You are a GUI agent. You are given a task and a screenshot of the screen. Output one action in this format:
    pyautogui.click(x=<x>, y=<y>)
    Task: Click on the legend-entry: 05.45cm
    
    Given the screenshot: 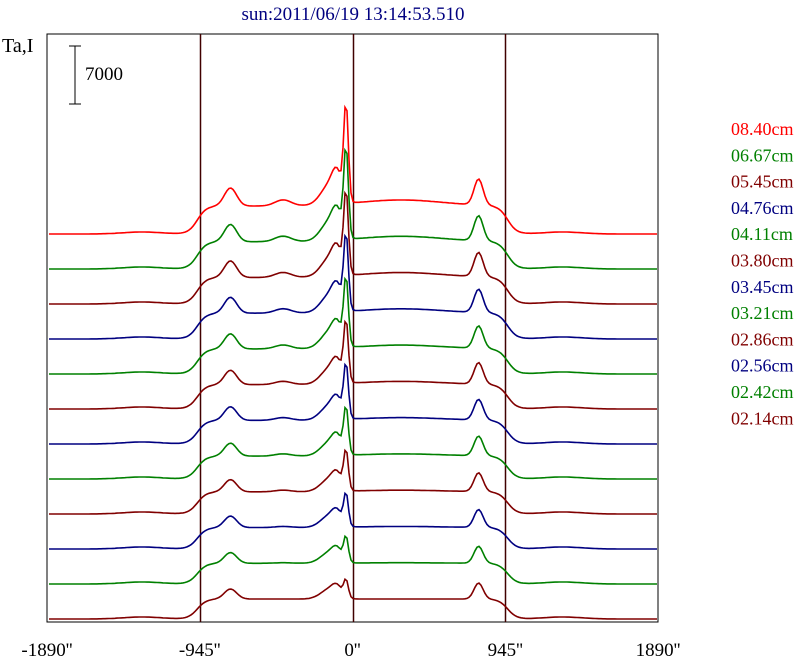 What is the action you would take?
    pyautogui.click(x=762, y=182)
    